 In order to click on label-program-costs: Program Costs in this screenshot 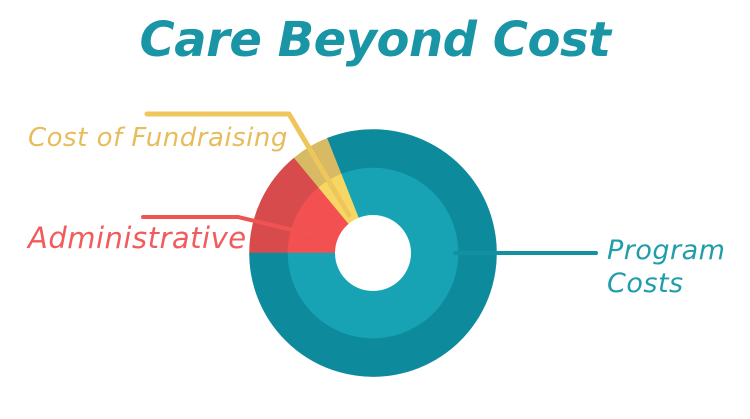, I will do `click(666, 267)`.